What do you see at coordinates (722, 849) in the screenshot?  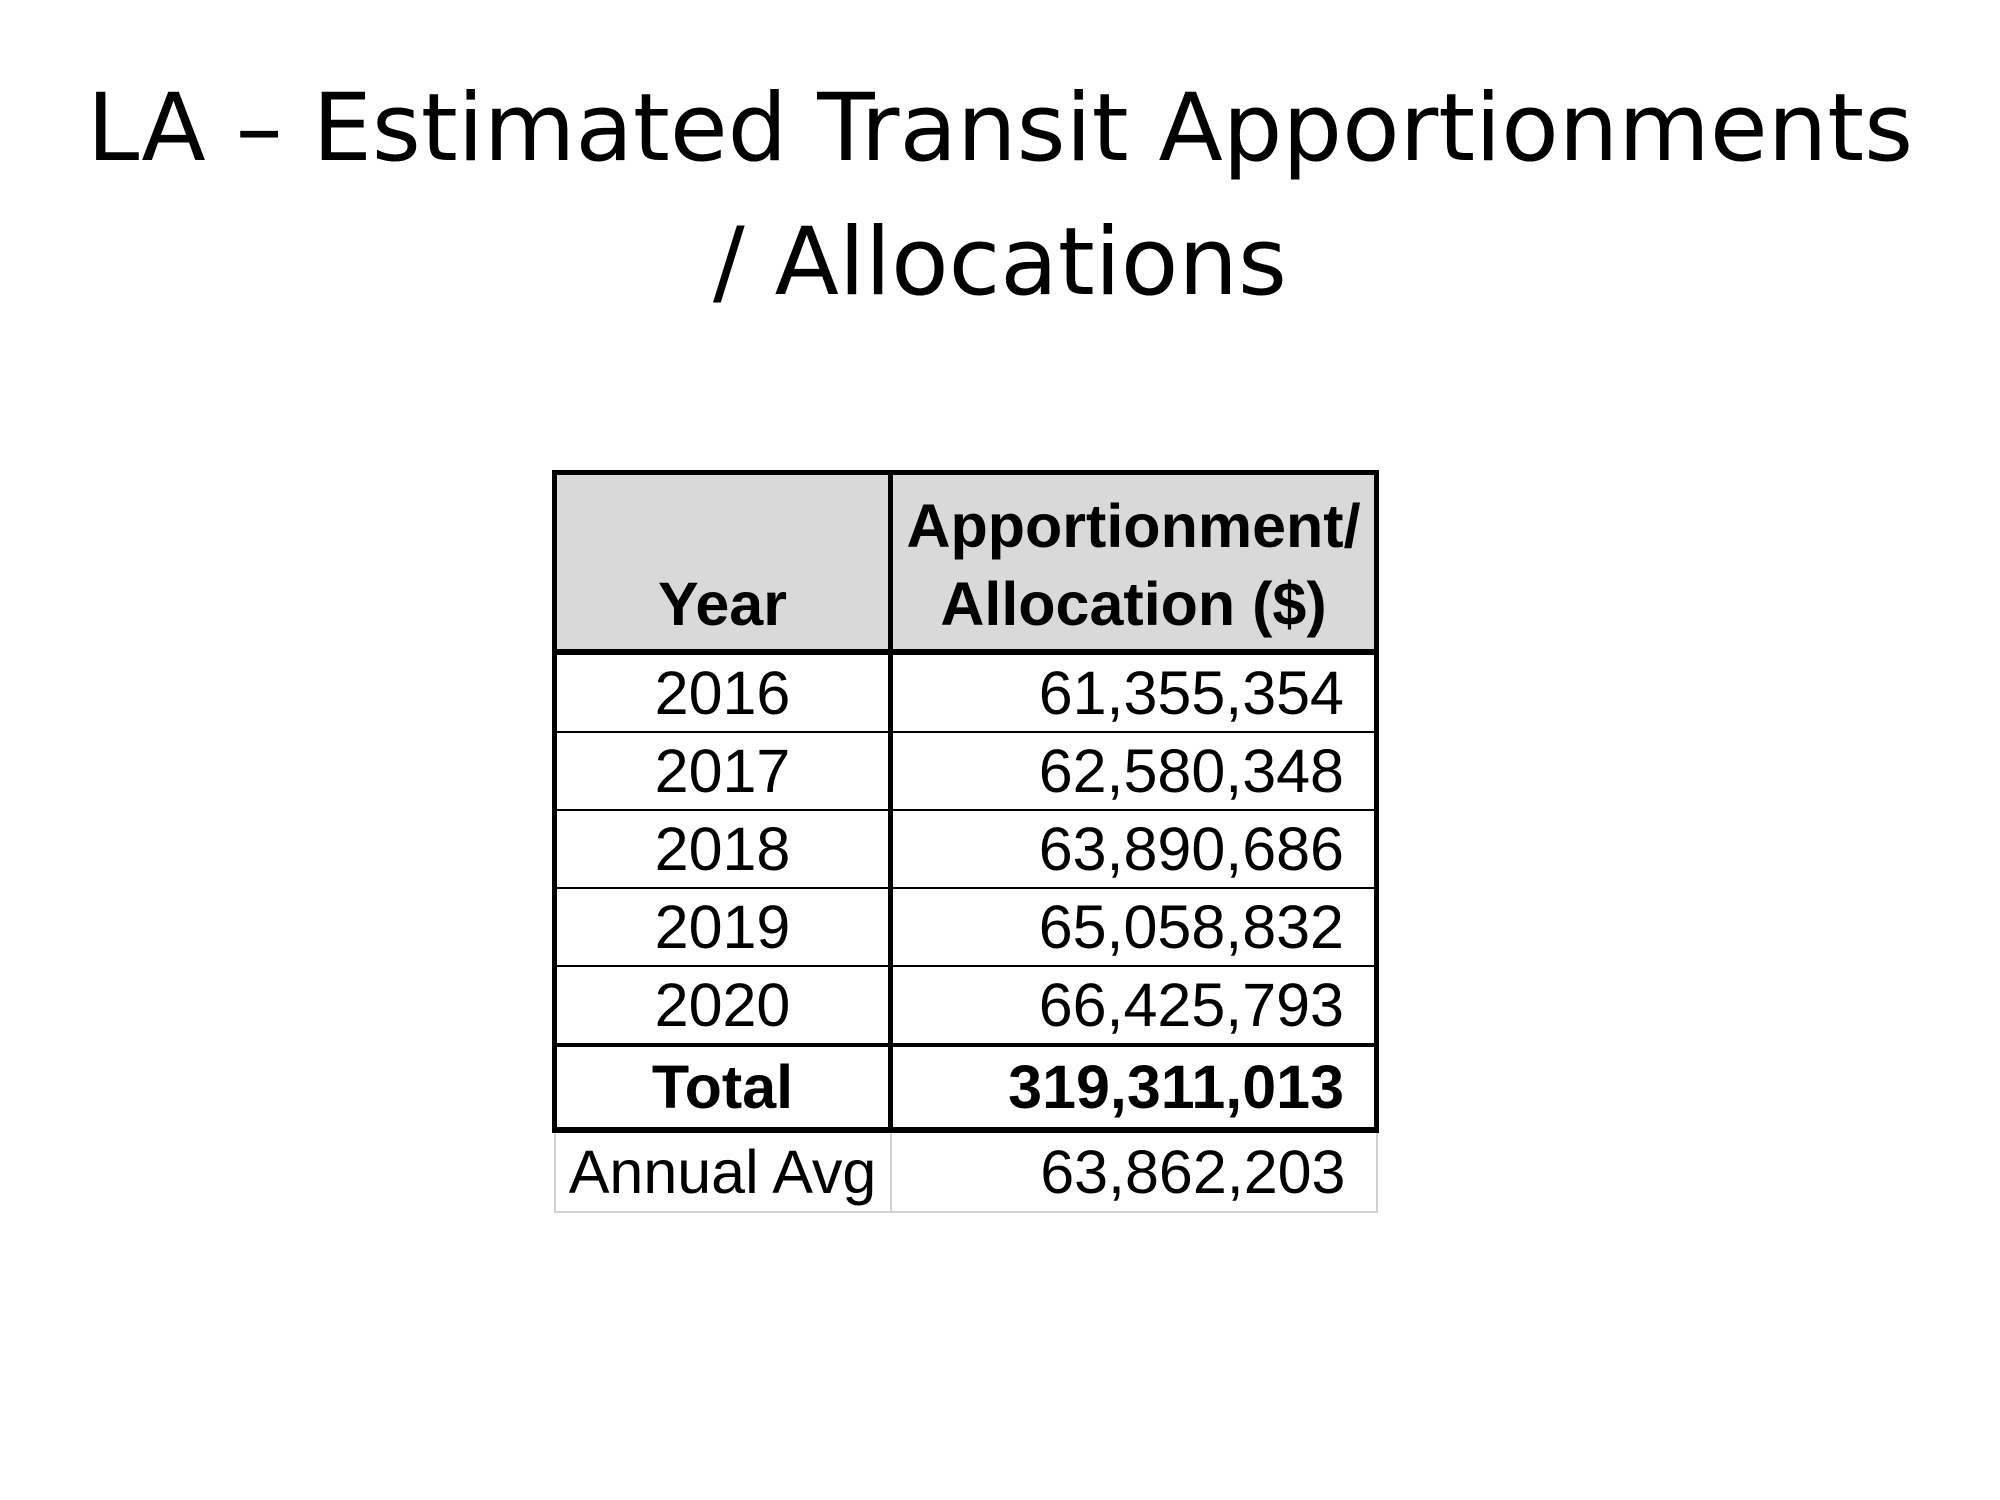 I see `year-cell: 2018` at bounding box center [722, 849].